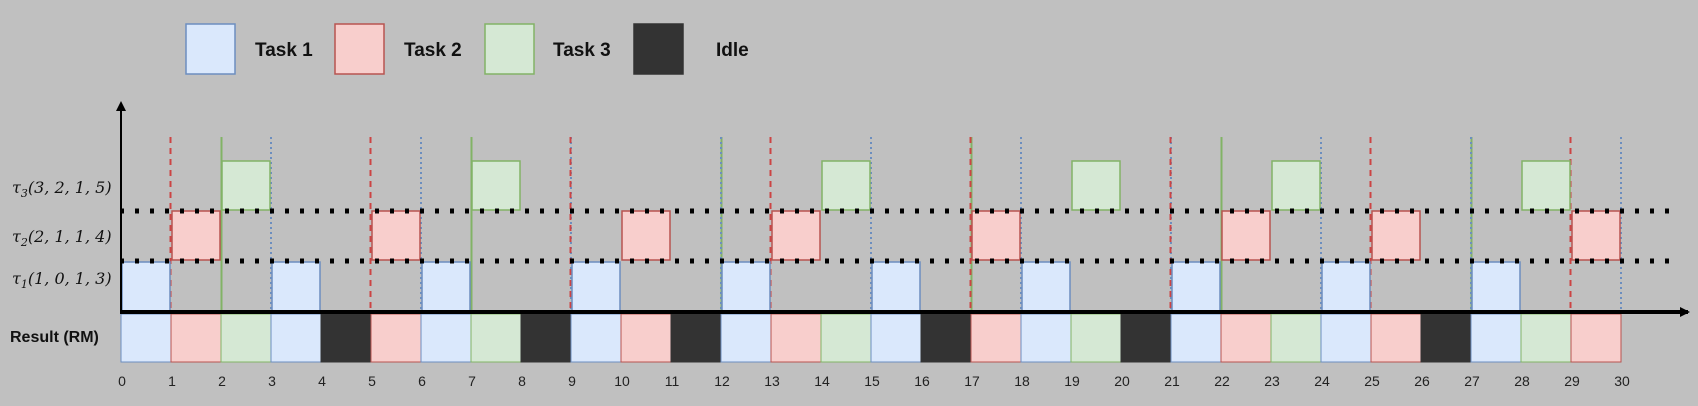 The width and height of the screenshot is (1698, 406). What do you see at coordinates (732, 50) in the screenshot?
I see `legend-label-idle: Idle` at bounding box center [732, 50].